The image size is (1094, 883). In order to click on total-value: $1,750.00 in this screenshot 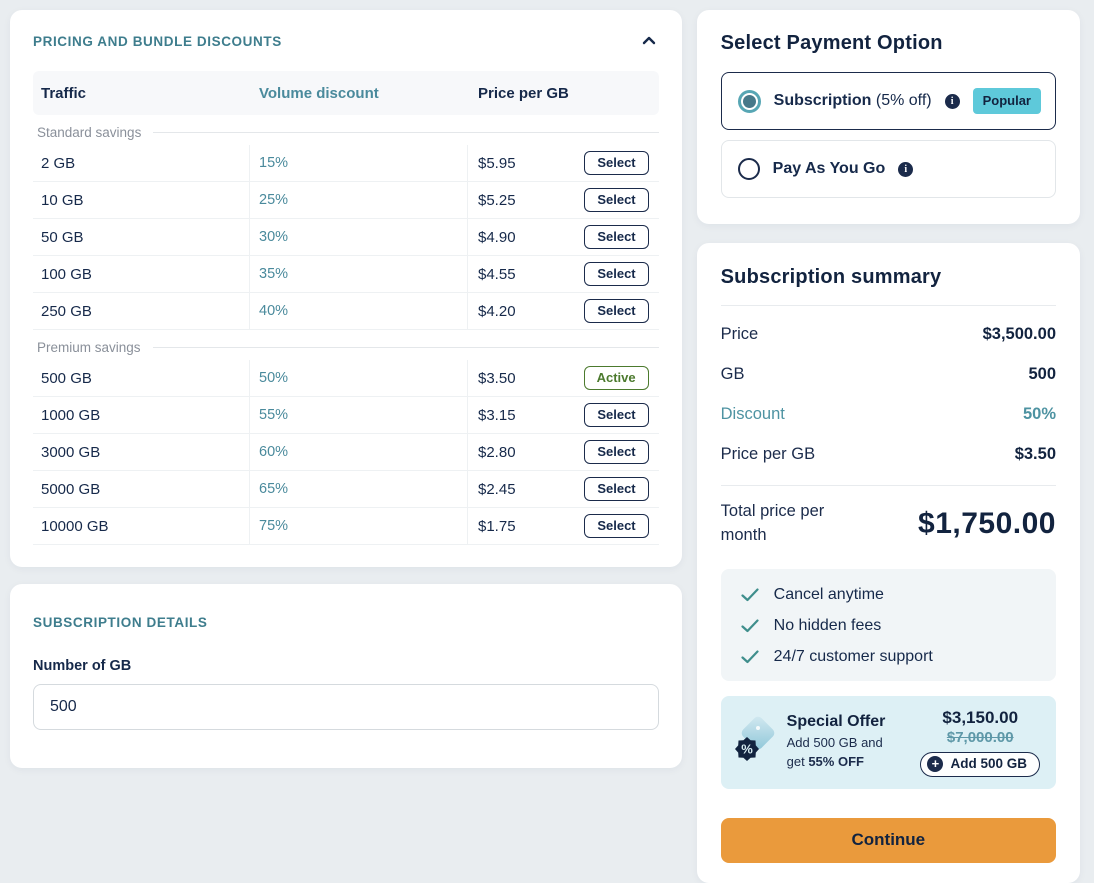, I will do `click(987, 523)`.